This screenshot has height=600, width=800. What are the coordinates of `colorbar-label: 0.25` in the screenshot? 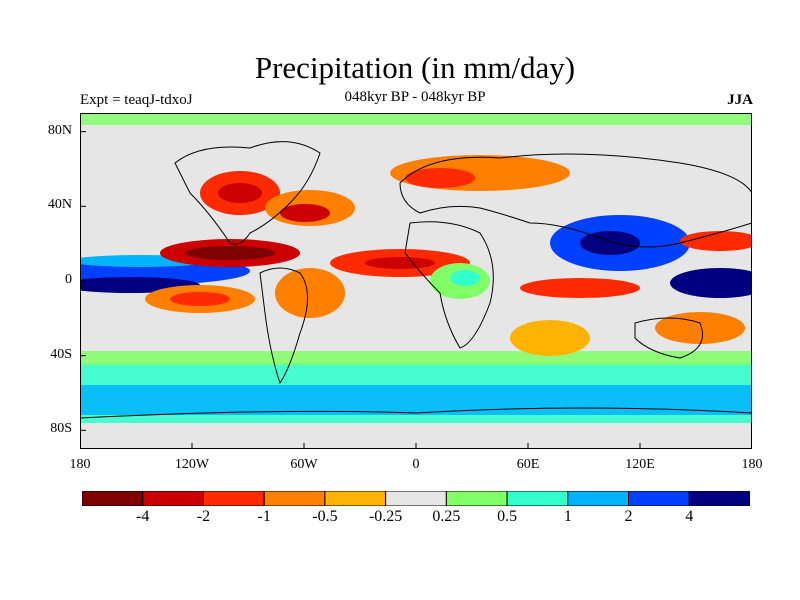 It's located at (446, 516).